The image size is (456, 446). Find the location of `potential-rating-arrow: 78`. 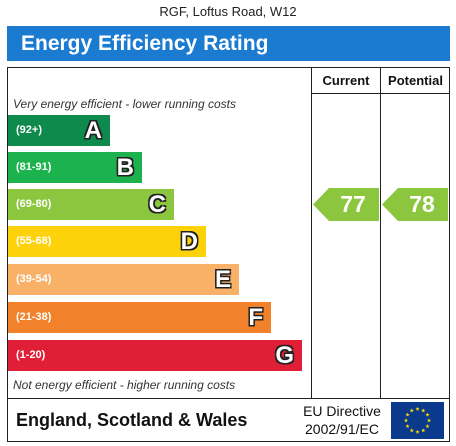

potential-rating-arrow: 78 is located at coordinates (415, 204).